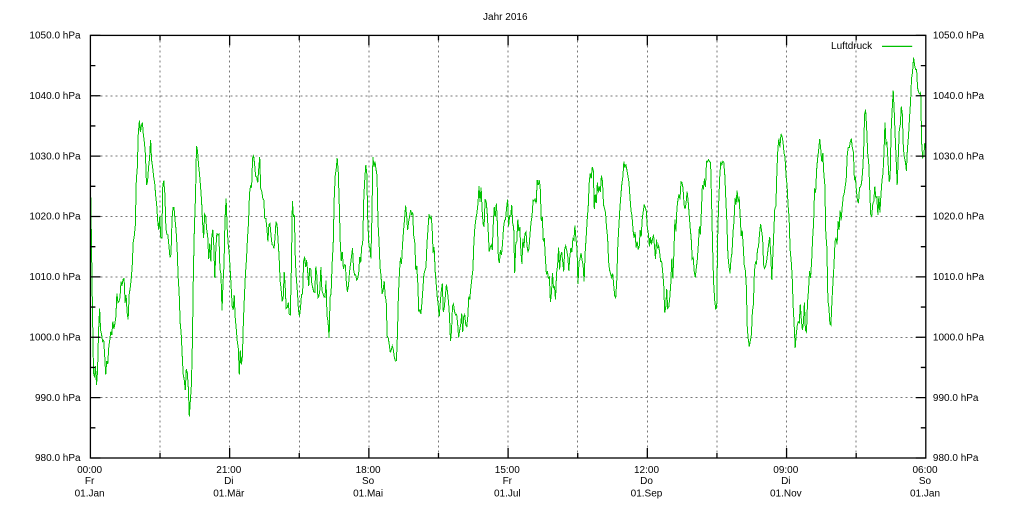 This screenshot has height=512, width=1015. Describe the element at coordinates (507, 493) in the screenshot. I see `svg-text: 01.Jul` at that location.